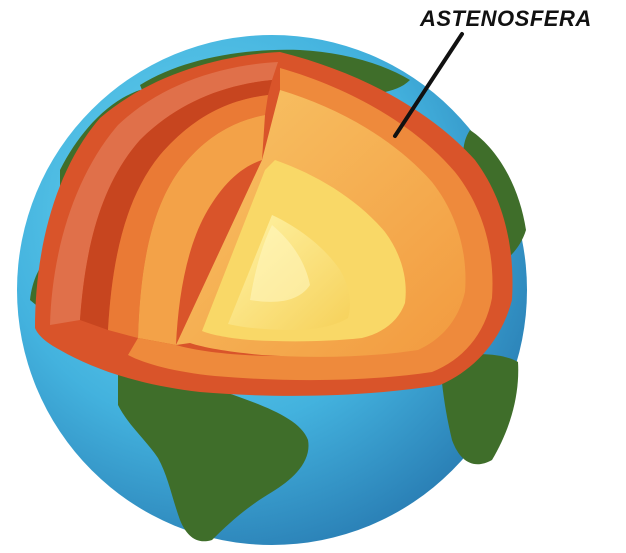 Image resolution: width=626 pixels, height=553 pixels. Describe the element at coordinates (201, 230) in the screenshot. I see `layer-wall-mantle` at that location.